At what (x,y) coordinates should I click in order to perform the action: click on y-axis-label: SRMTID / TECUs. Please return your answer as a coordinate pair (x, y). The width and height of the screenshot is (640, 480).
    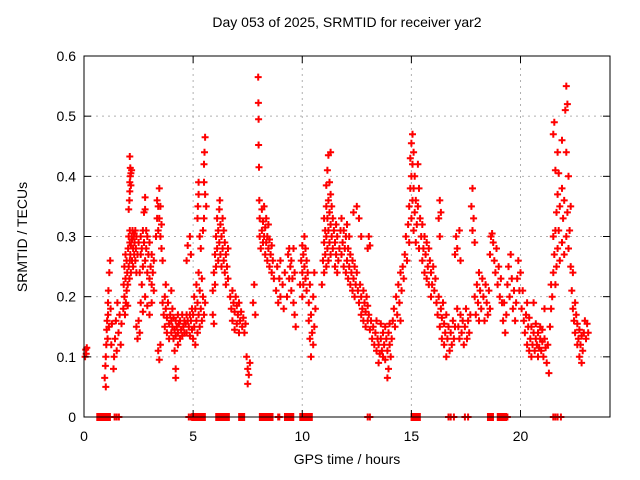
    Looking at the image, I should click on (22, 237).